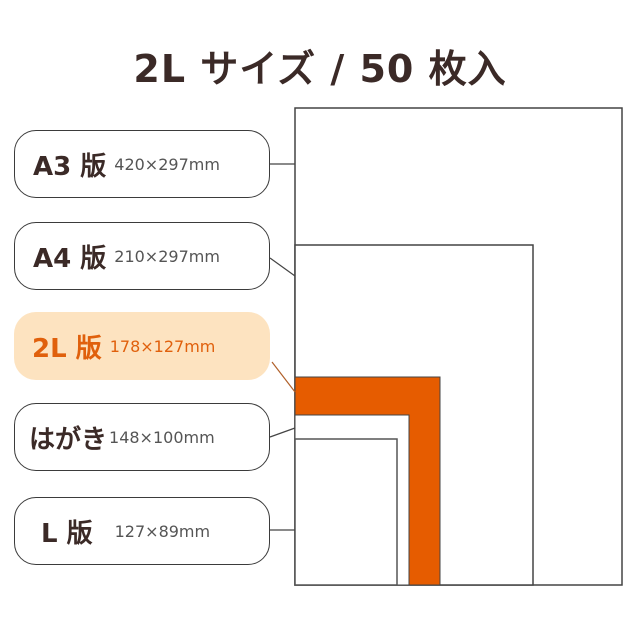 This screenshot has width=640, height=640. I want to click on size-name: 2L 版, so click(67, 348).